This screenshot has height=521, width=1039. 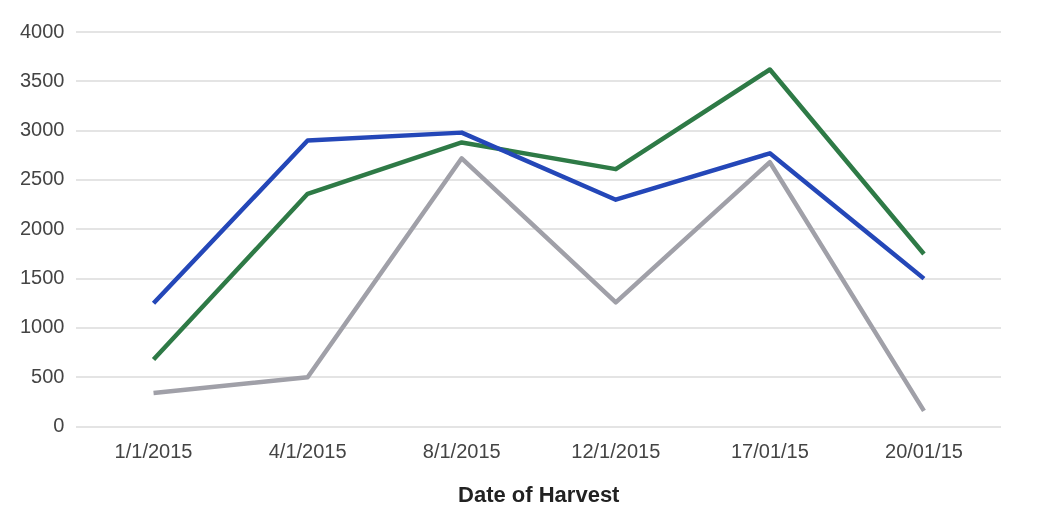 What do you see at coordinates (539, 494) in the screenshot?
I see `x-axis-title: Date of Harvest` at bounding box center [539, 494].